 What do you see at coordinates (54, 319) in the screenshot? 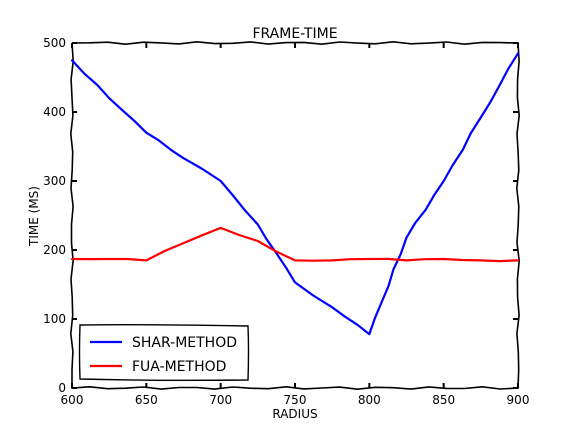
I see `y-tick-label-100: 100` at bounding box center [54, 319].